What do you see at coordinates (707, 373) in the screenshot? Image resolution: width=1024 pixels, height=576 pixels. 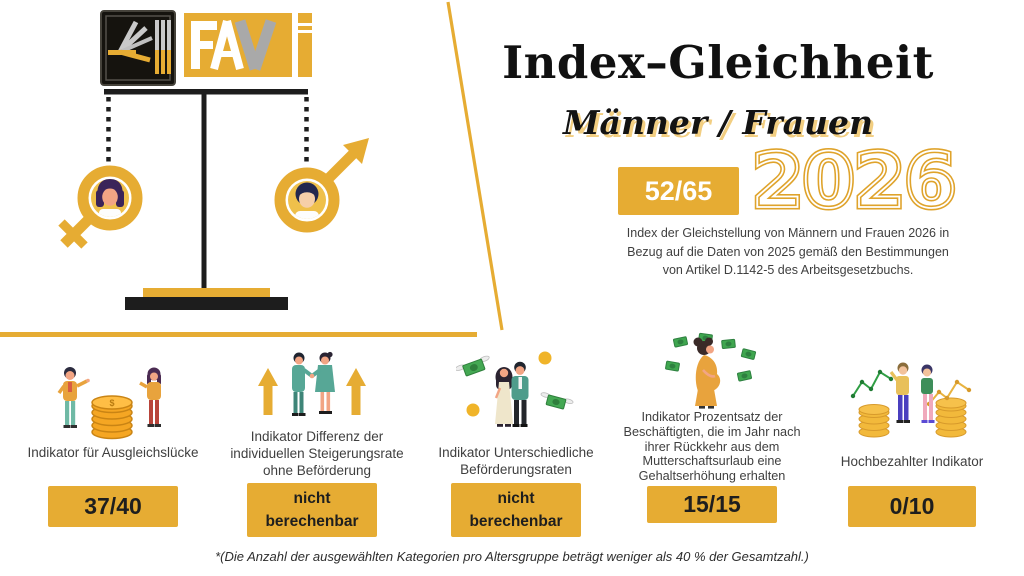 I see `pregnant-woman-figure` at bounding box center [707, 373].